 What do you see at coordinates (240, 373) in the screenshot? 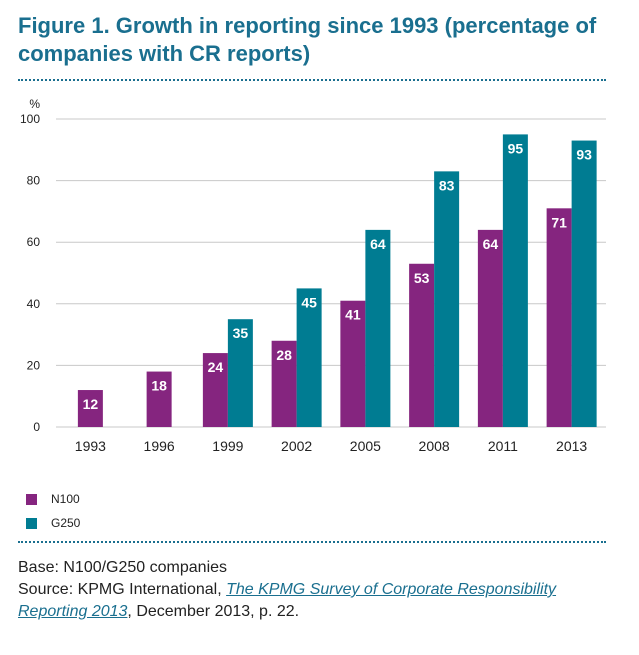
I see `bar-g250-1999` at bounding box center [240, 373].